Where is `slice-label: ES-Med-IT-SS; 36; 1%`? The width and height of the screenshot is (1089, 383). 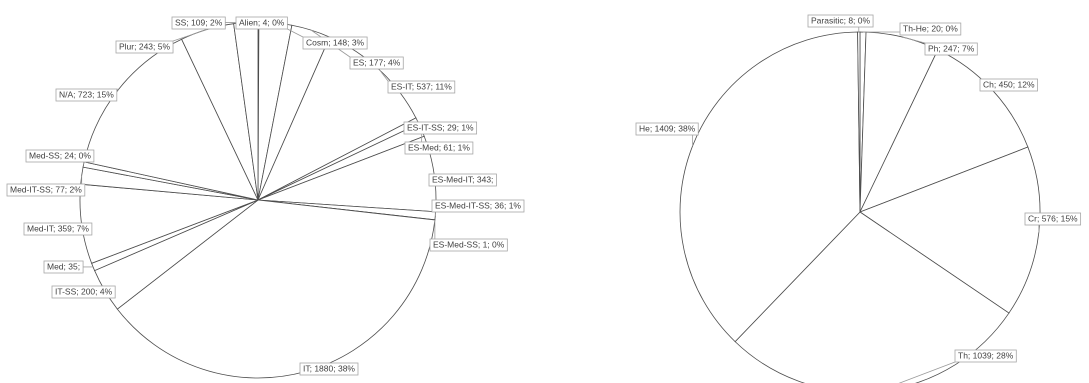
slice-label: ES-Med-IT-SS; 36; 1% is located at coordinates (478, 205).